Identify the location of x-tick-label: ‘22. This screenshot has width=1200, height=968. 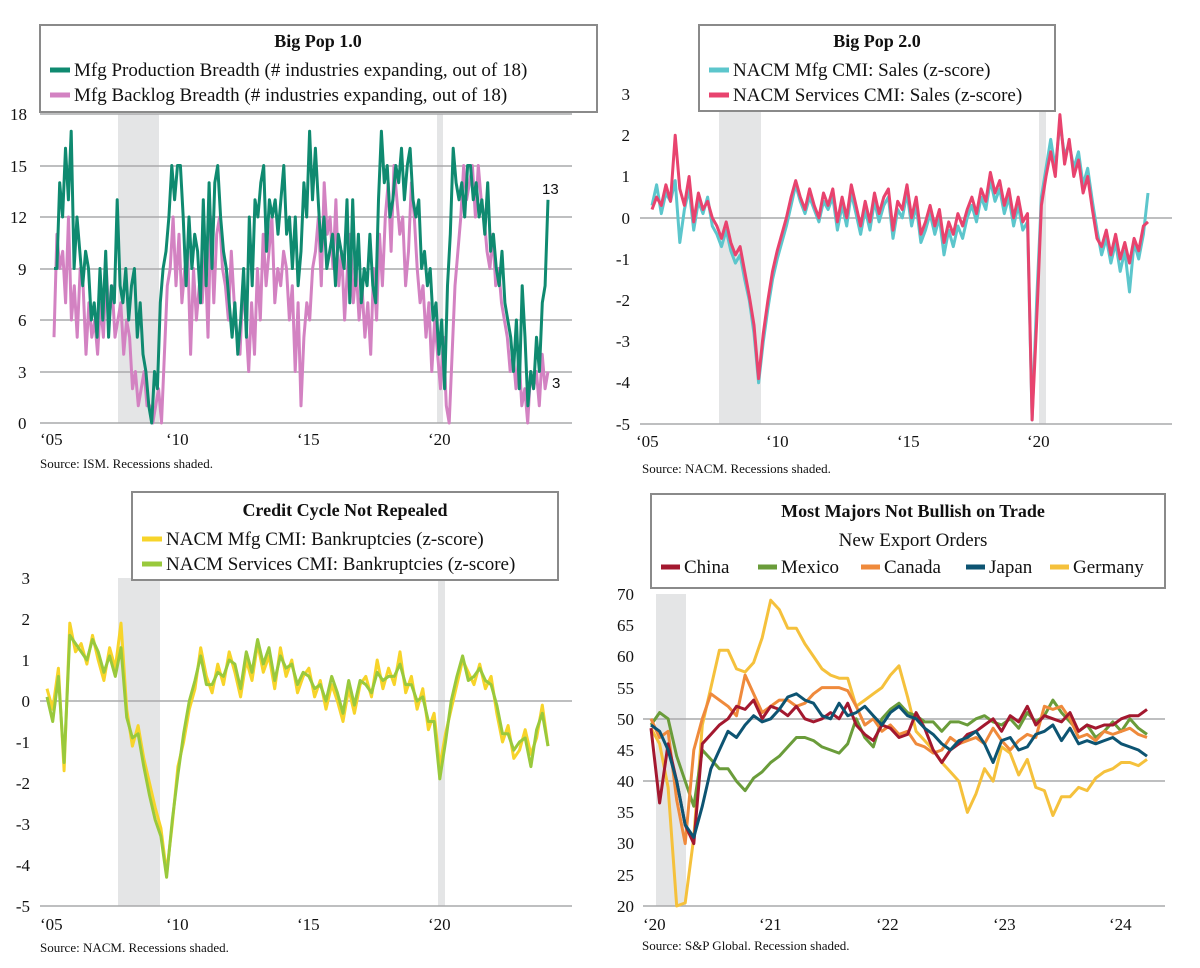
(887, 924).